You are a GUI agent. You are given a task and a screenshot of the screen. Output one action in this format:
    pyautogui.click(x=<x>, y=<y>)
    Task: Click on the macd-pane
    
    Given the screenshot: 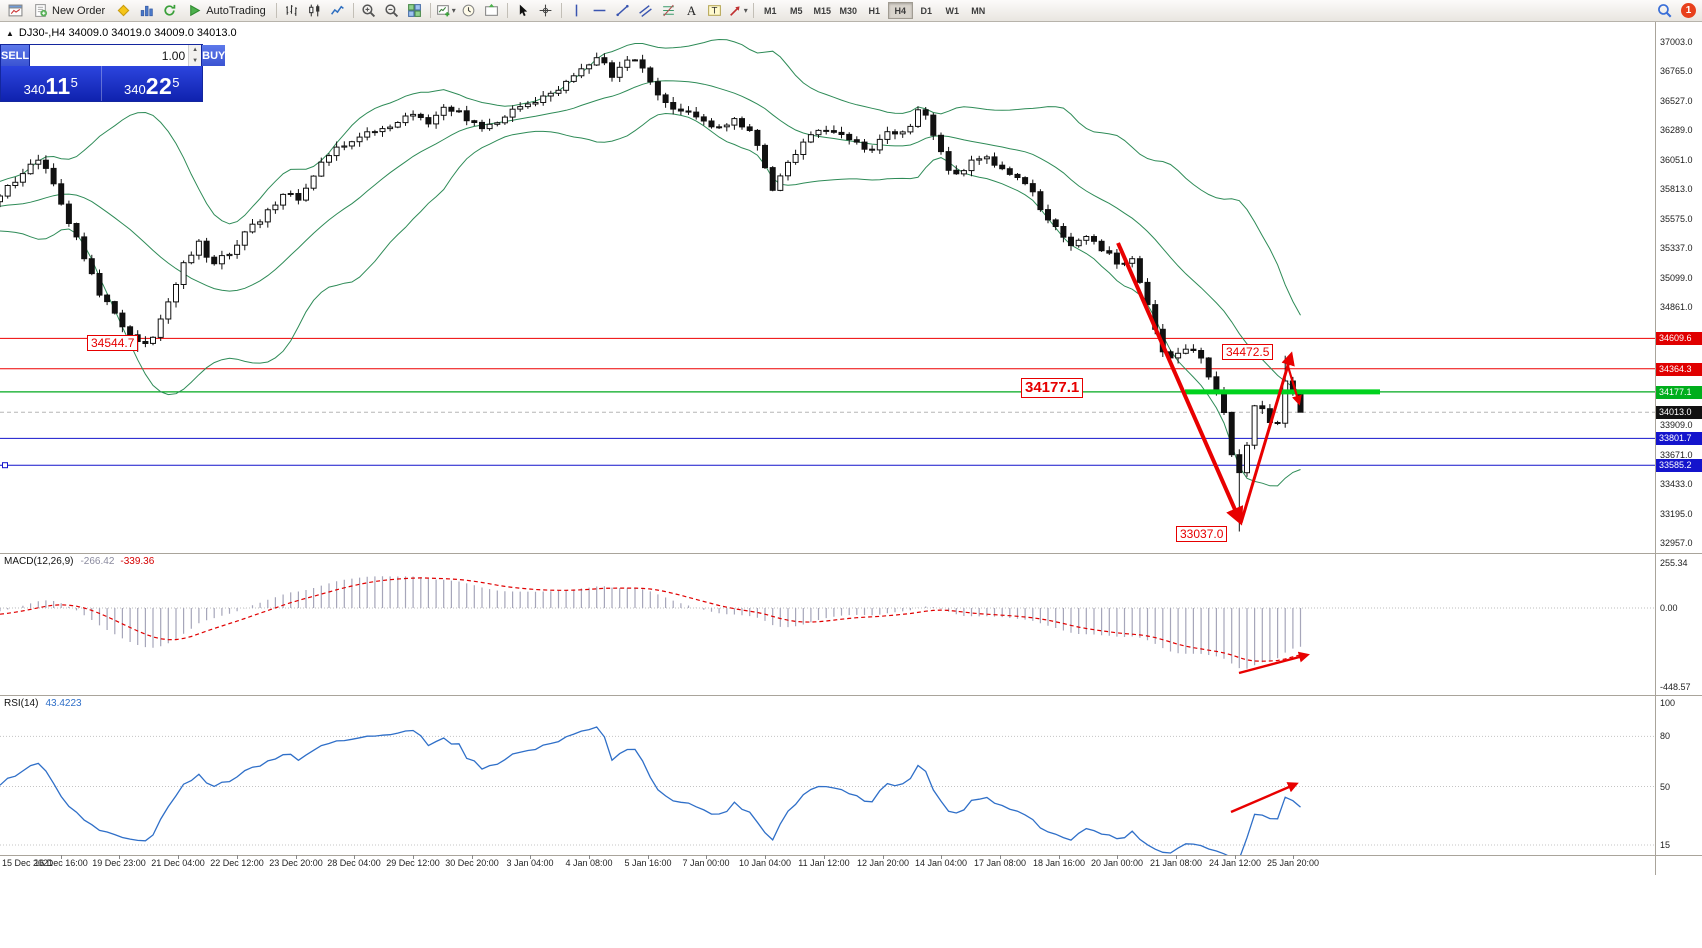 What is the action you would take?
    pyautogui.click(x=827, y=624)
    